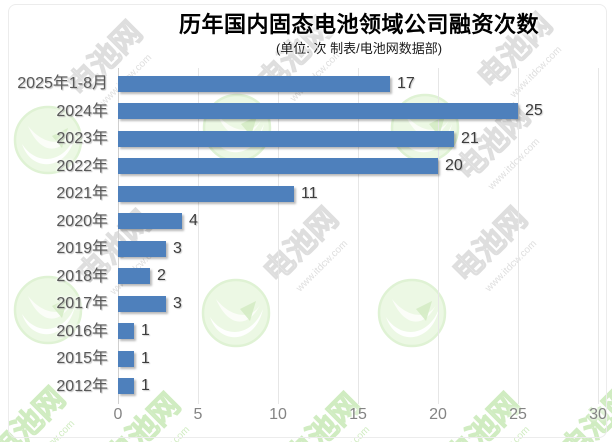  I want to click on category-label: 2016年, so click(82, 331).